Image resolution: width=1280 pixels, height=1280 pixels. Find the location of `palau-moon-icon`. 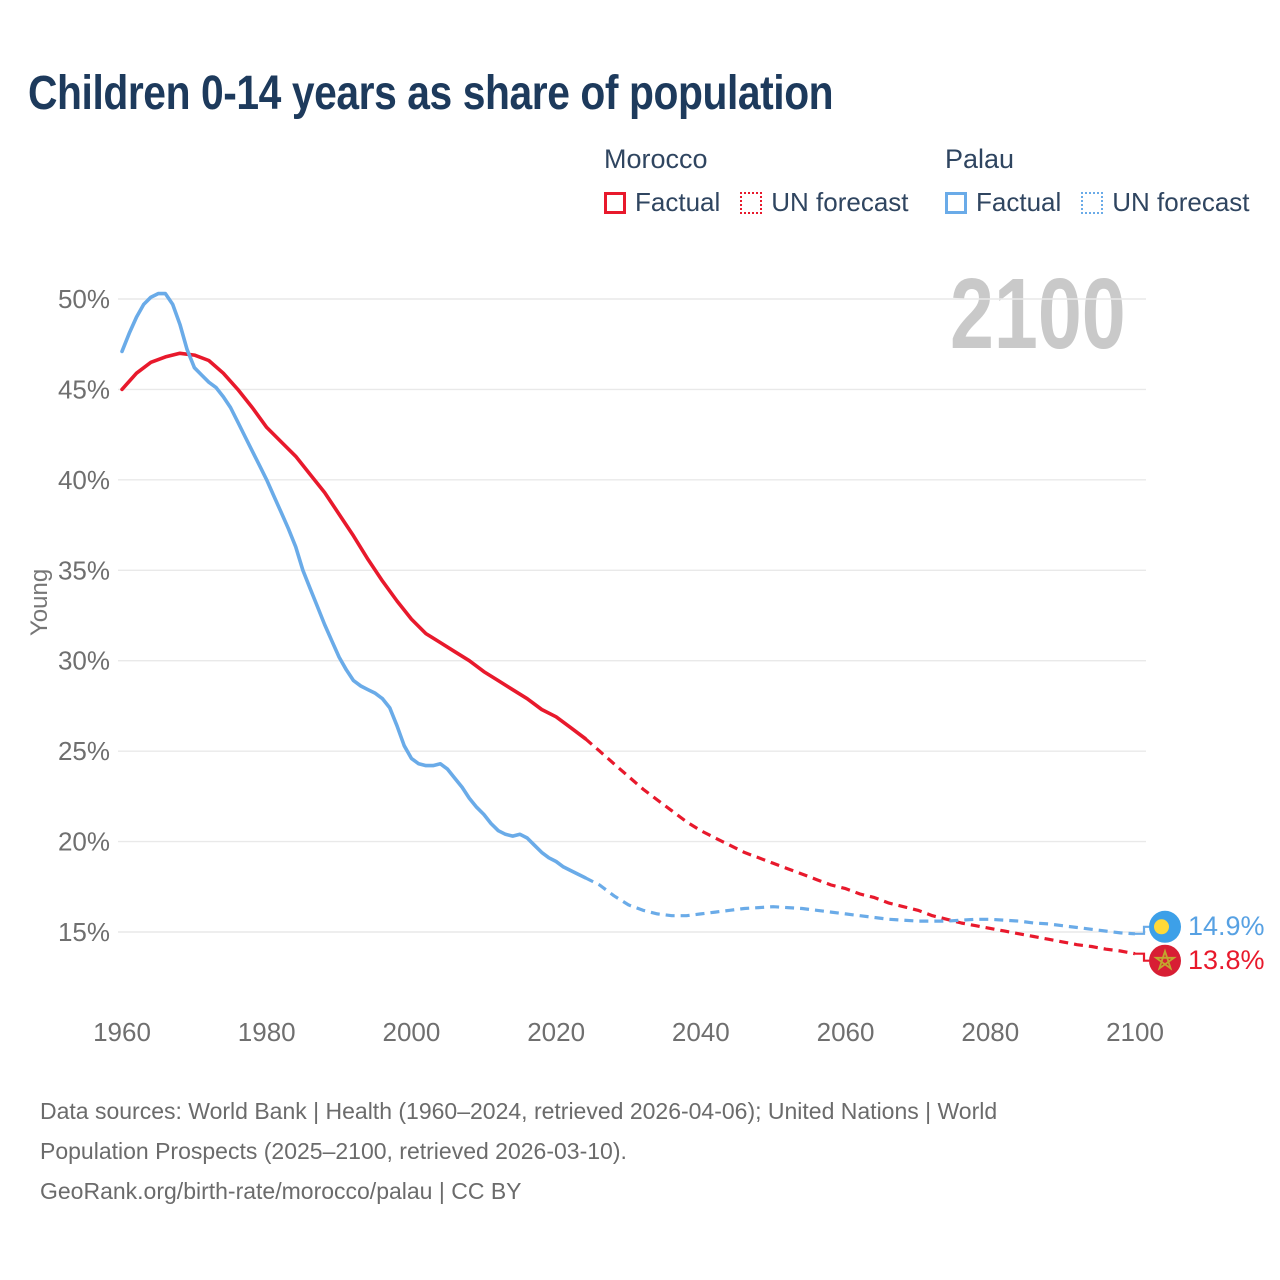

palau-moon-icon is located at coordinates (1161, 927).